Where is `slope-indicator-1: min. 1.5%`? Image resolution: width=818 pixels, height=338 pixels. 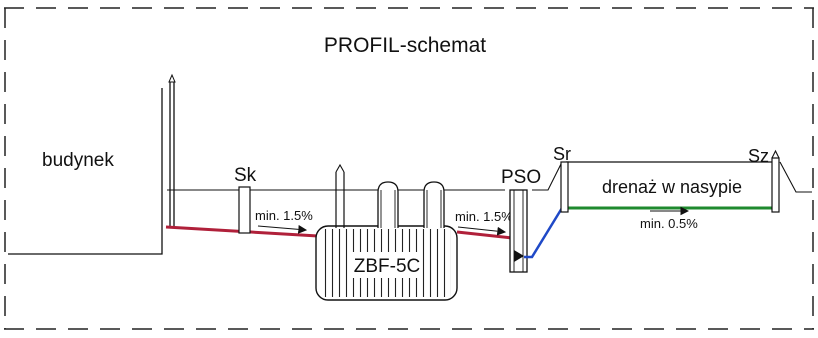
slope-indicator-1: min. 1.5% is located at coordinates (284, 221).